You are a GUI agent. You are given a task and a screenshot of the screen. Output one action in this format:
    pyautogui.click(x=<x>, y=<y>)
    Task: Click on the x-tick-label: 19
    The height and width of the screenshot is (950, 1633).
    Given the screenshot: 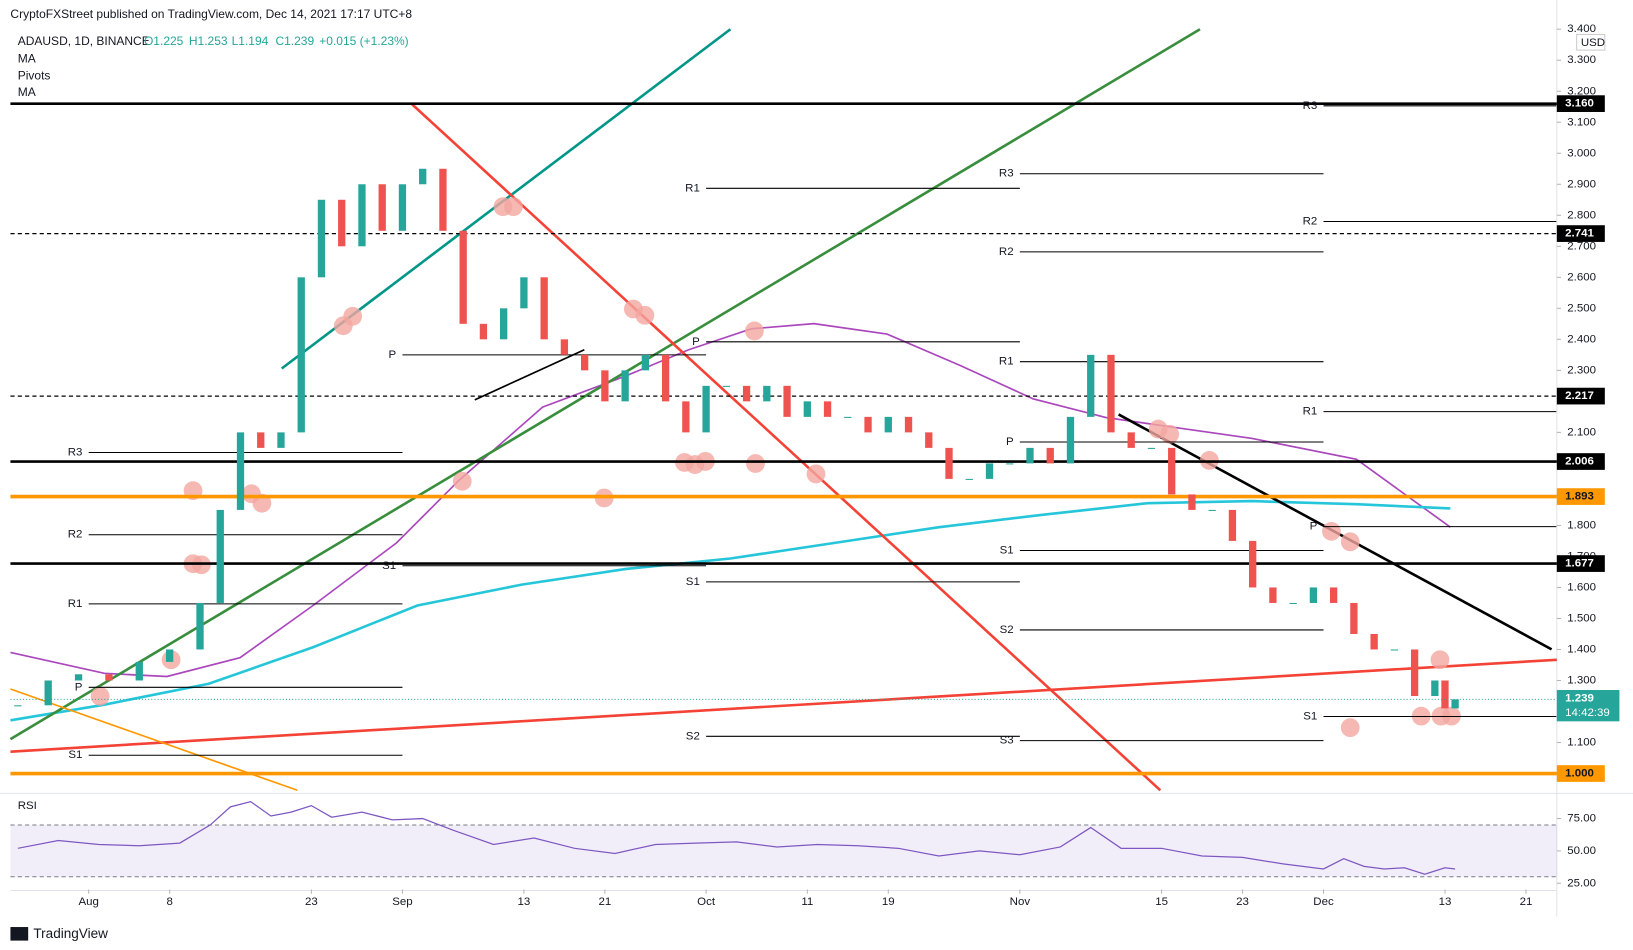 What is the action you would take?
    pyautogui.click(x=888, y=902)
    